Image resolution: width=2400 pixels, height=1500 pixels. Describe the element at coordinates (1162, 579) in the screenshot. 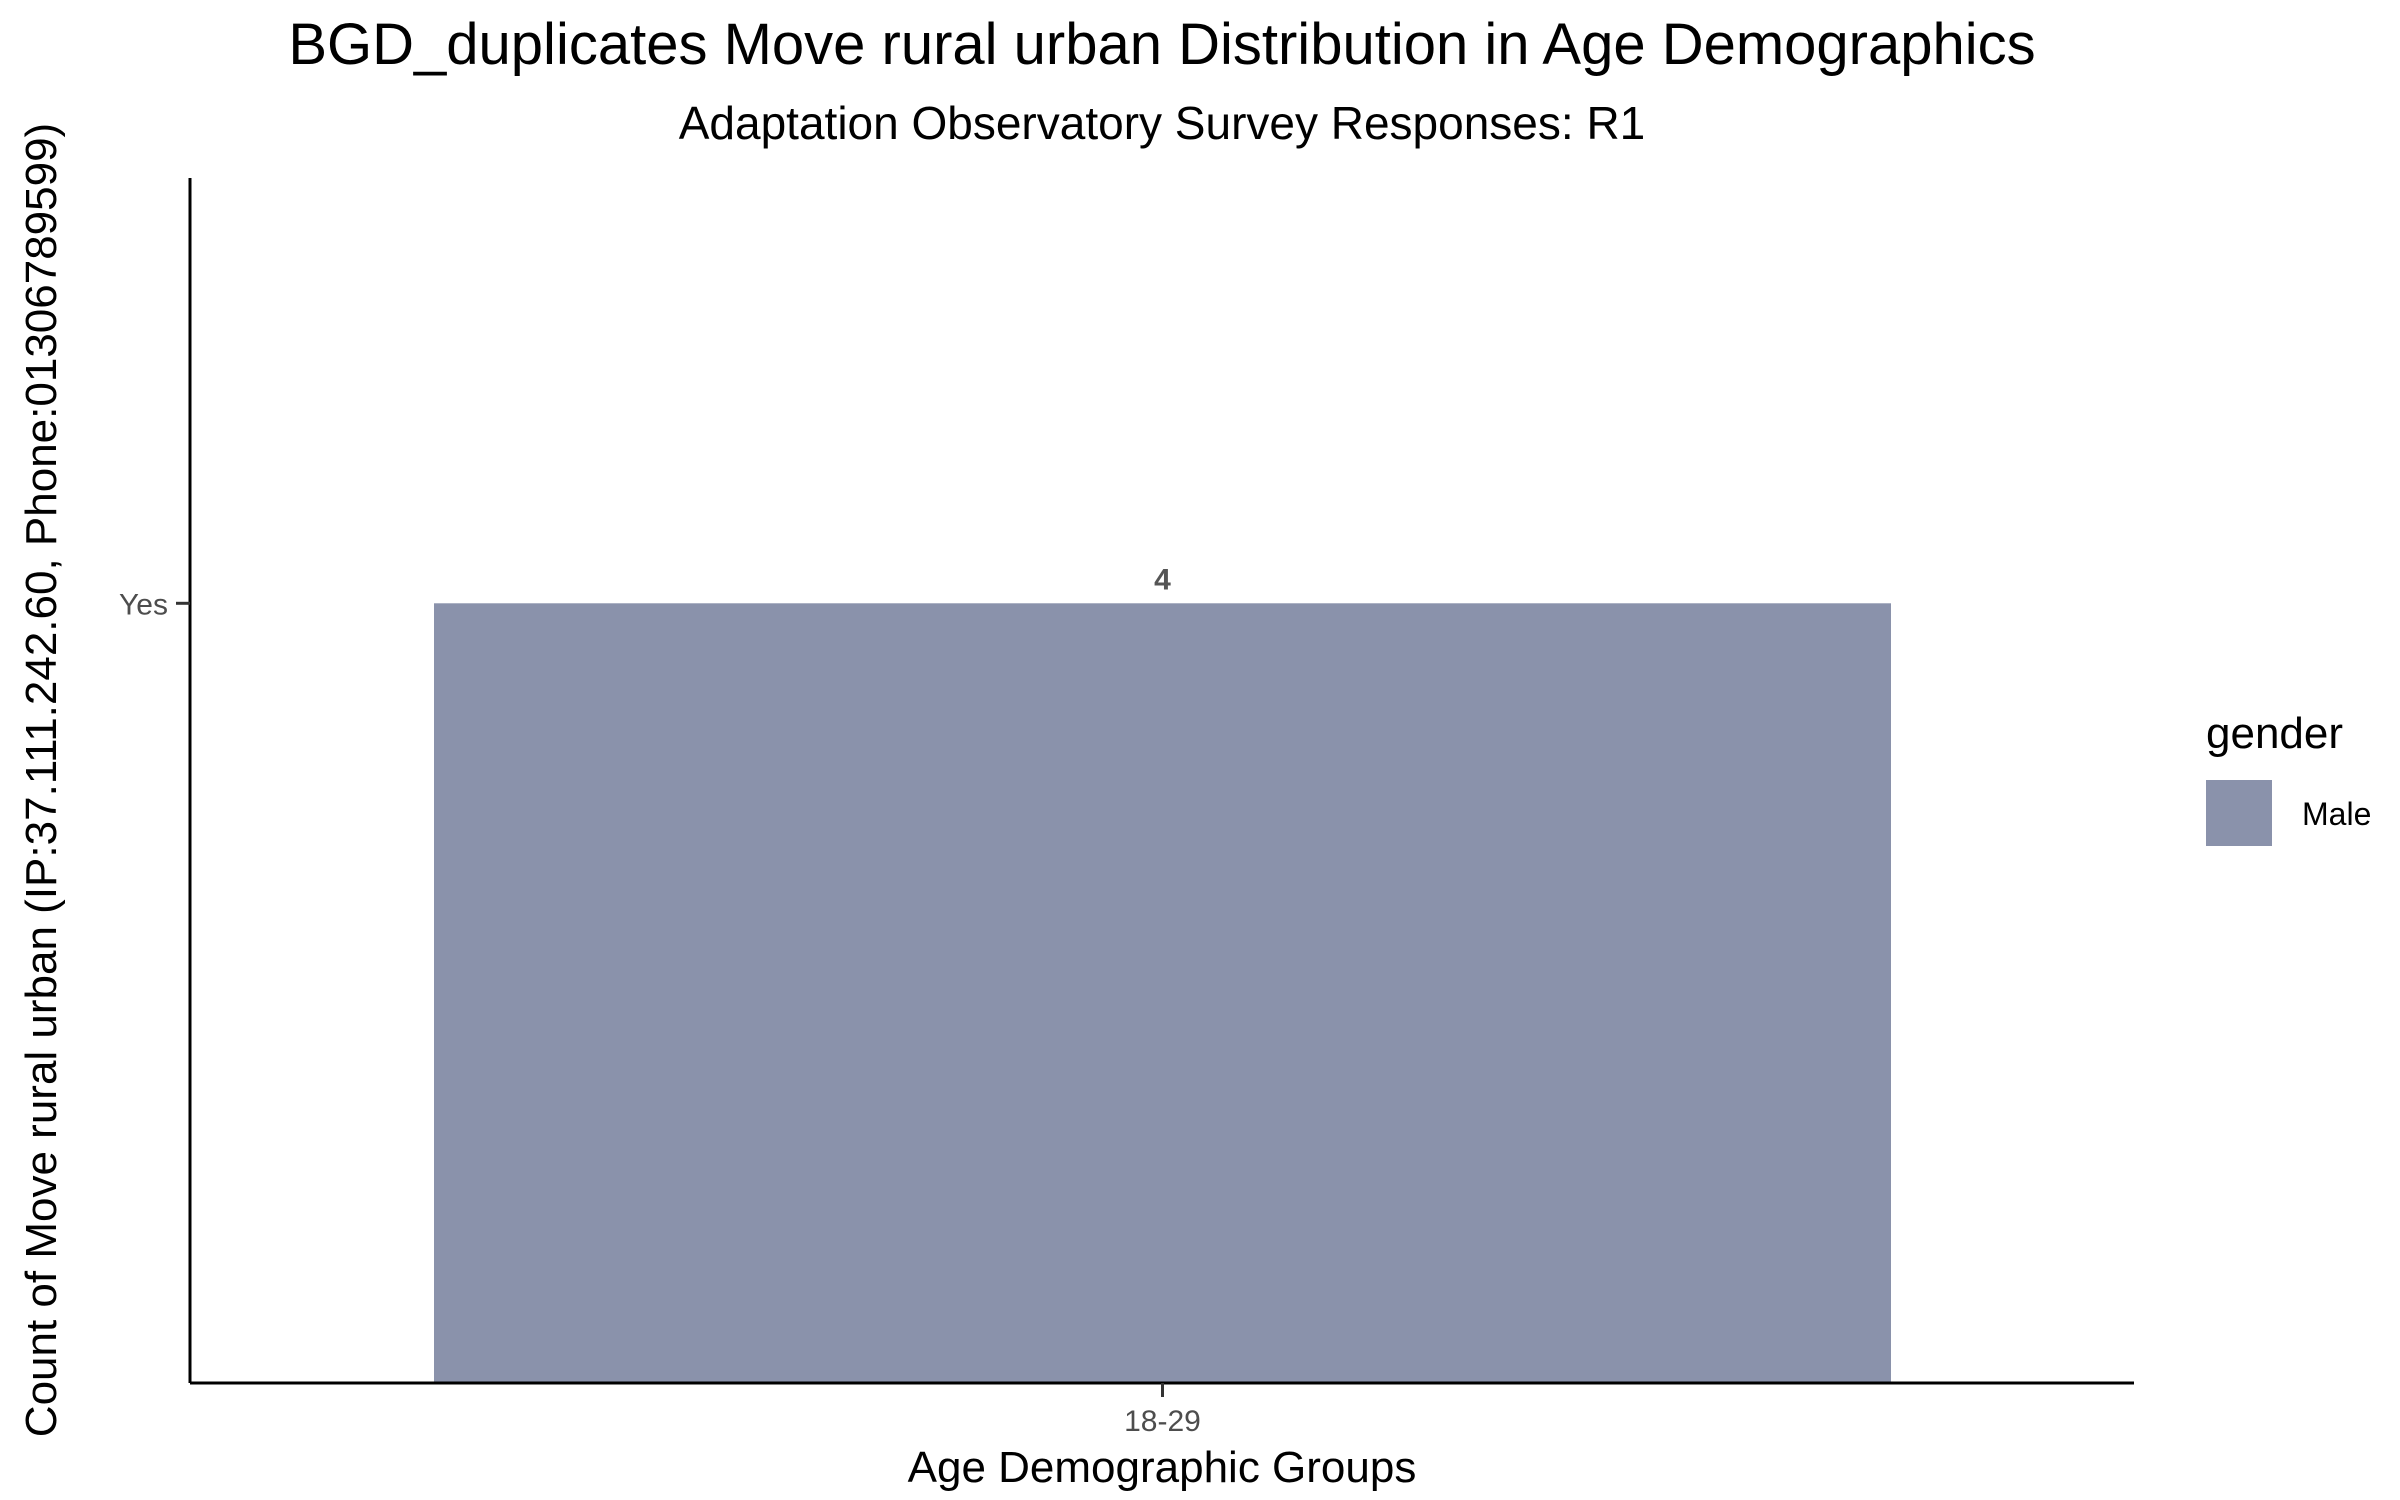

I see `data-label: 4` at that location.